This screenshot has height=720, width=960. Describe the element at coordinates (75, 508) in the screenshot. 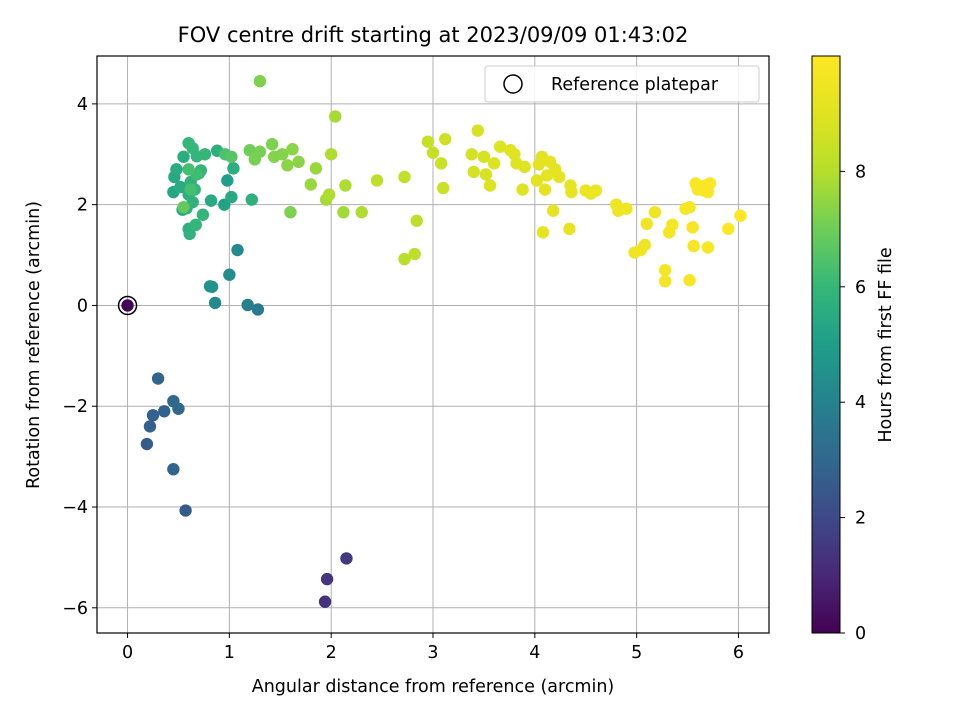

I see `y-tick-label: −4` at that location.